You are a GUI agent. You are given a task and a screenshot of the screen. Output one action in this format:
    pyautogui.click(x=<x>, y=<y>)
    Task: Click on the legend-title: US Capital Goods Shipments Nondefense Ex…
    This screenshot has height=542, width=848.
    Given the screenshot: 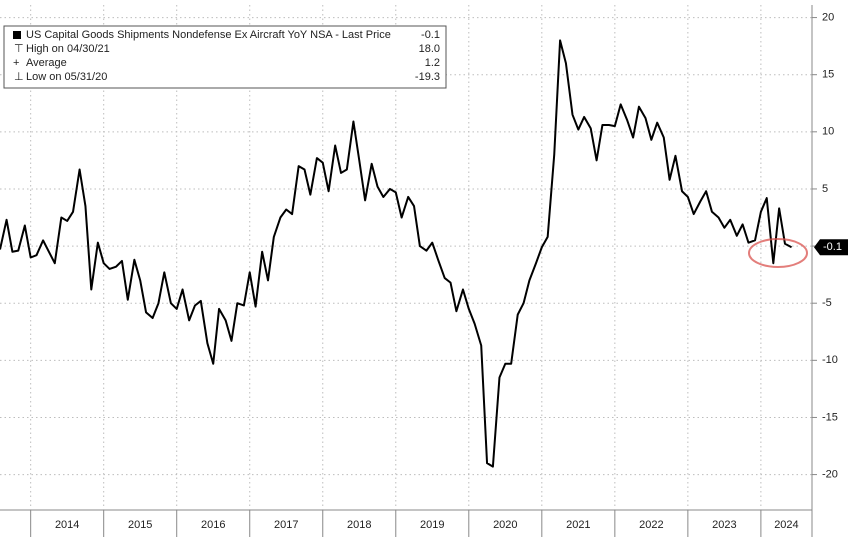 What is the action you would take?
    pyautogui.click(x=208, y=35)
    